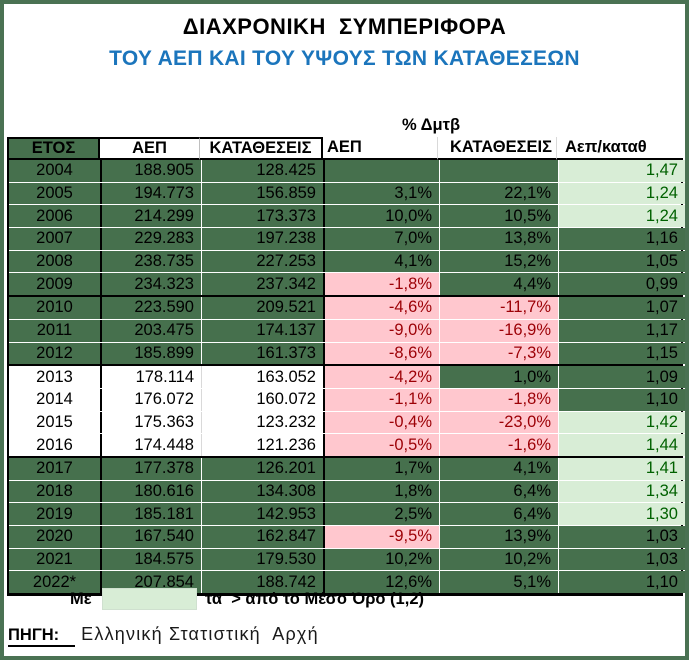  What do you see at coordinates (622, 284) in the screenshot?
I see `cell-ratio: 0,99` at bounding box center [622, 284].